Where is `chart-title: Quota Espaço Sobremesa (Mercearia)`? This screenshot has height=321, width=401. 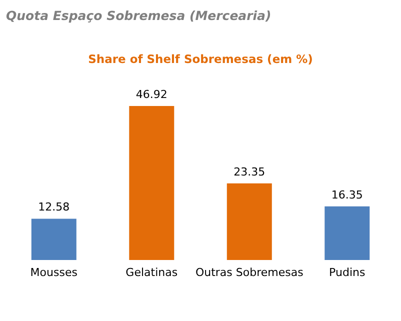 chart-title: Quota Espaço Sobremesa (Mercearia) is located at coordinates (139, 15).